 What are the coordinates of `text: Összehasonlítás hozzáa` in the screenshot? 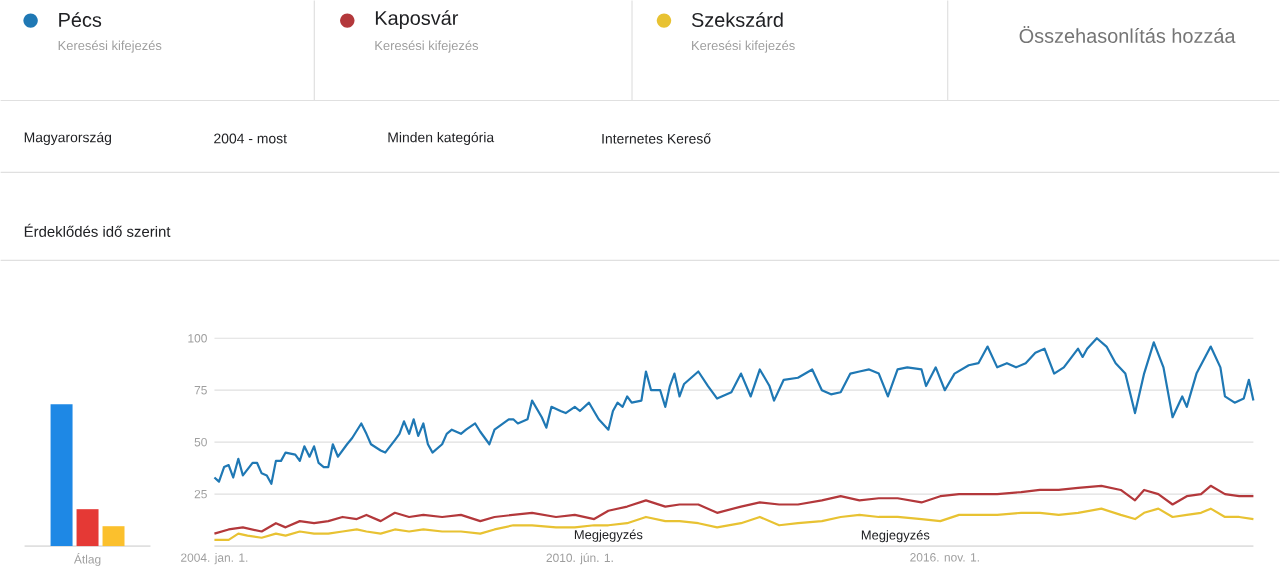 It's located at (1127, 34).